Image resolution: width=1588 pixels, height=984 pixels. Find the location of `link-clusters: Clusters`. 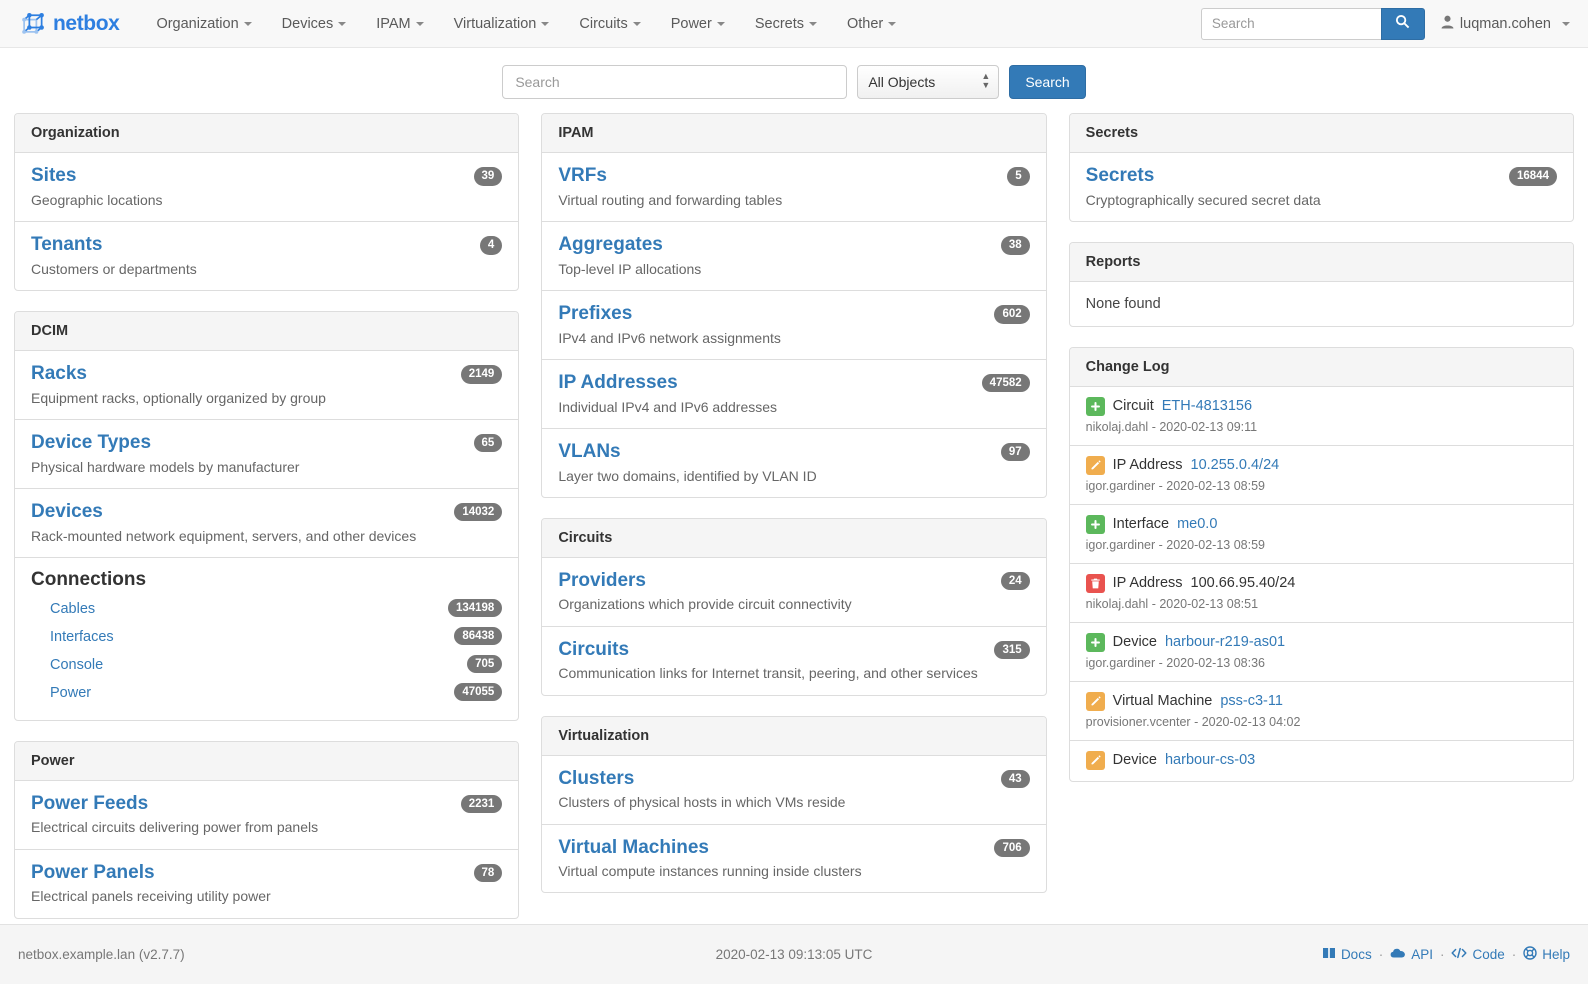

link-clusters: Clusters is located at coordinates (596, 778).